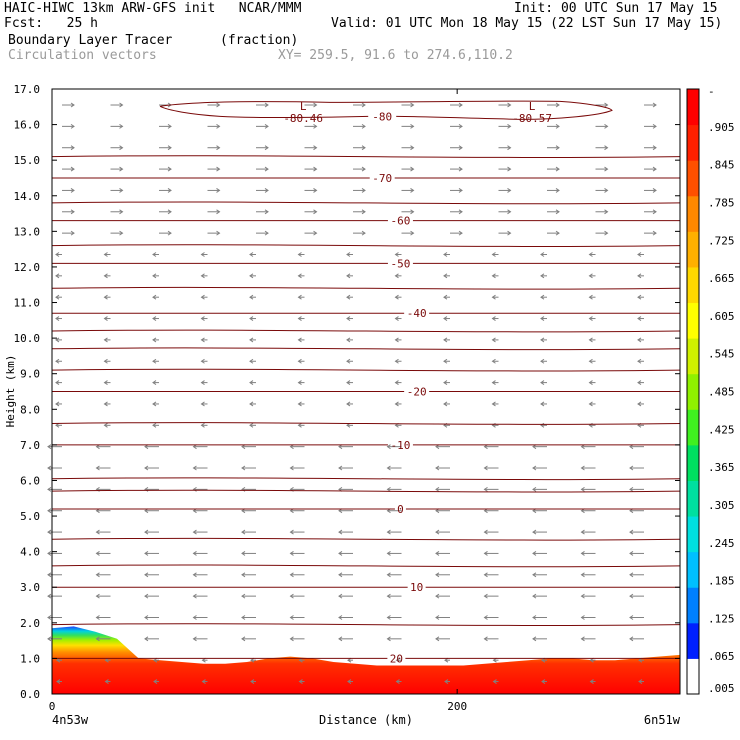 Image resolution: width=740 pixels, height=740 pixels. Describe the element at coordinates (721, 467) in the screenshot. I see `colorbar-label: .365` at that location.